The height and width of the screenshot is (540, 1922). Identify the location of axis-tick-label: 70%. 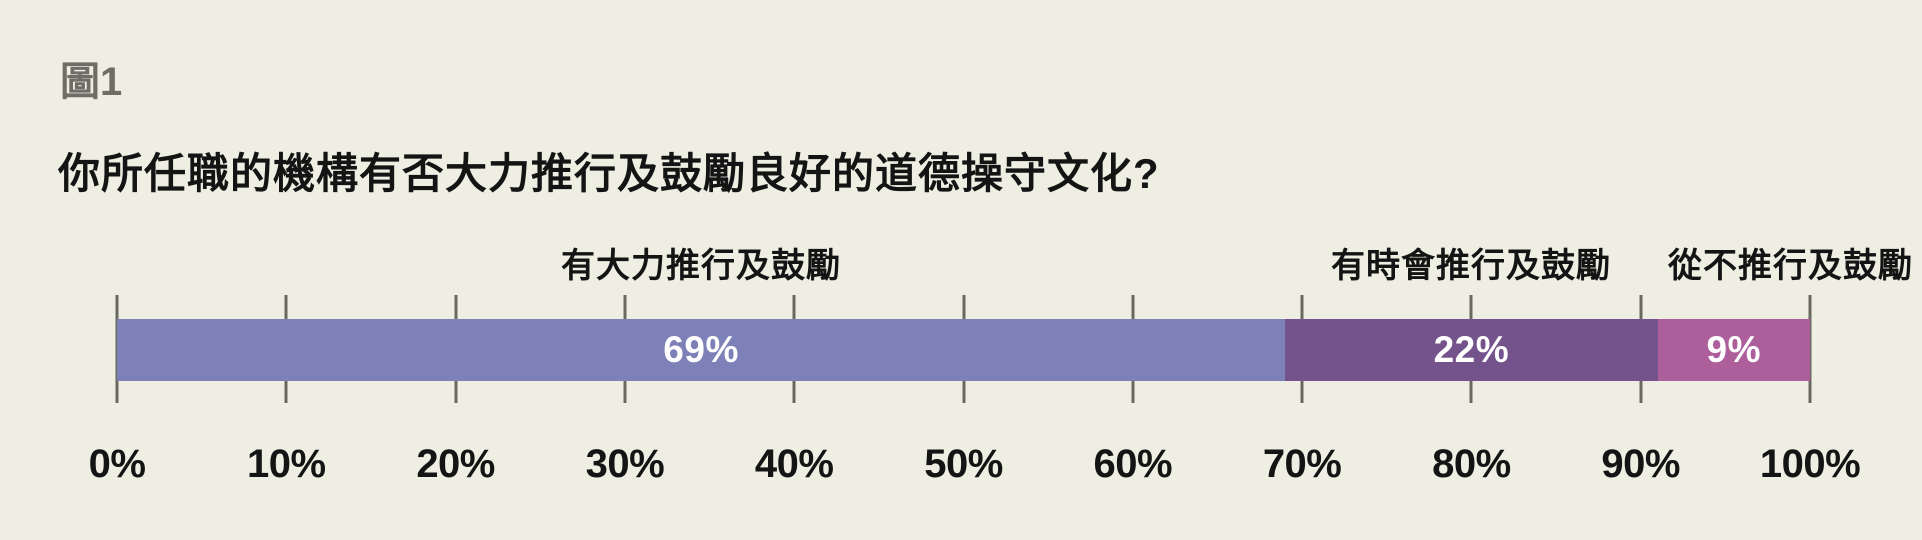
(1302, 464).